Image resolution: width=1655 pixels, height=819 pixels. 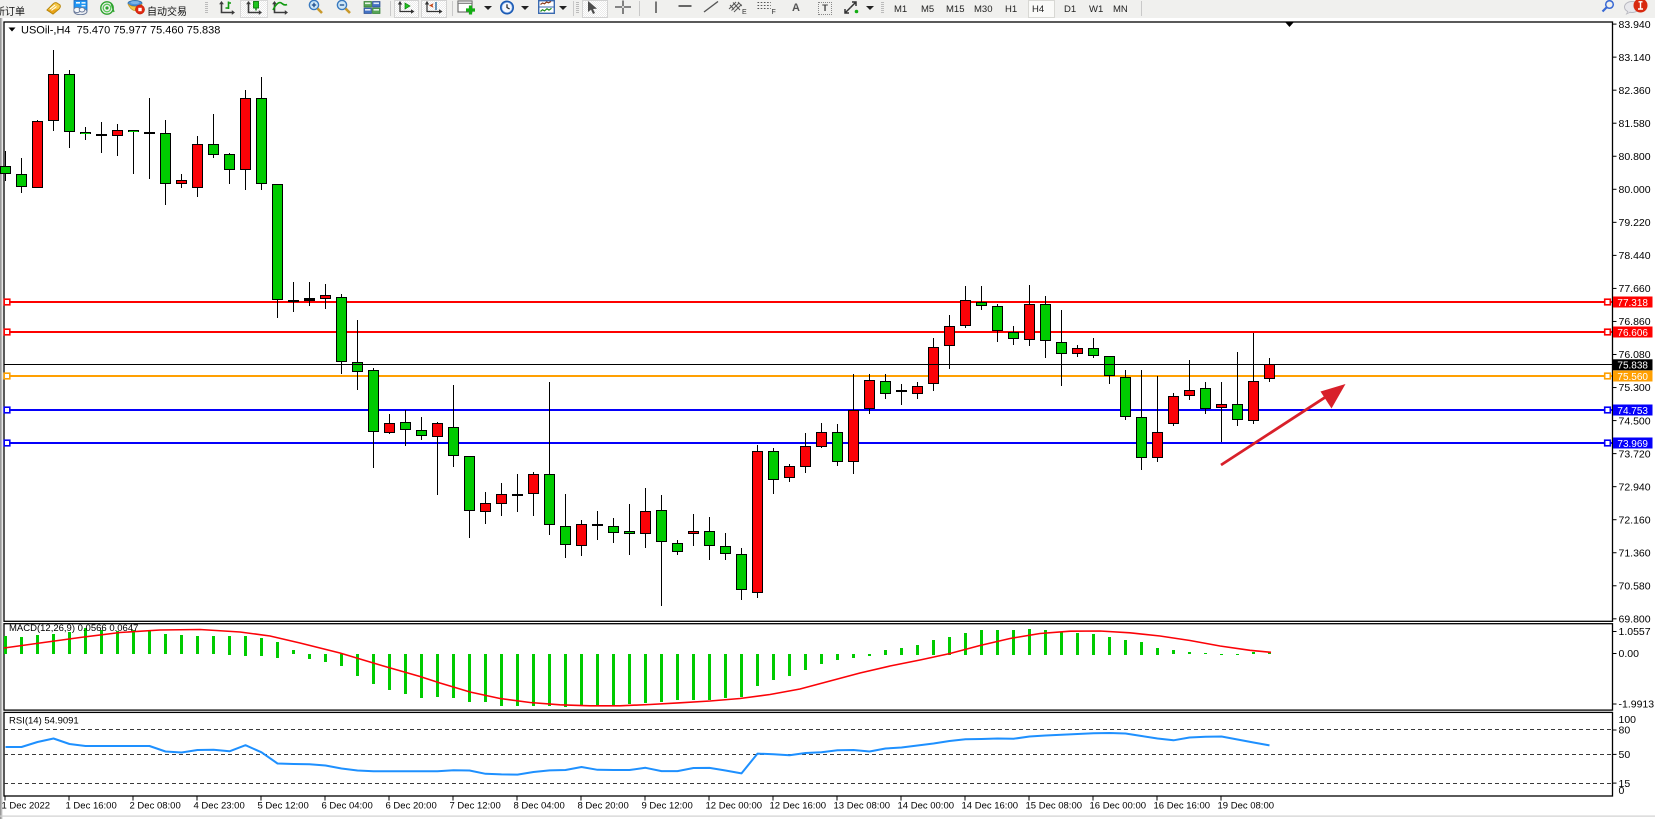 I want to click on svg-text: 80, so click(x=1625, y=731).